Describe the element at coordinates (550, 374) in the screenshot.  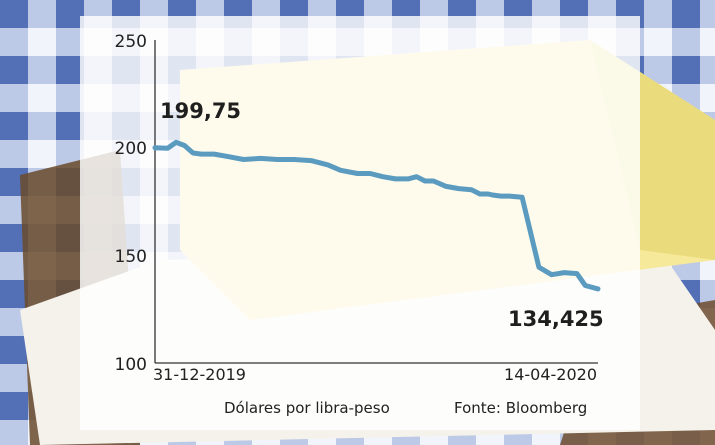
I see `x-tick-label-end: 14-04-2020` at that location.